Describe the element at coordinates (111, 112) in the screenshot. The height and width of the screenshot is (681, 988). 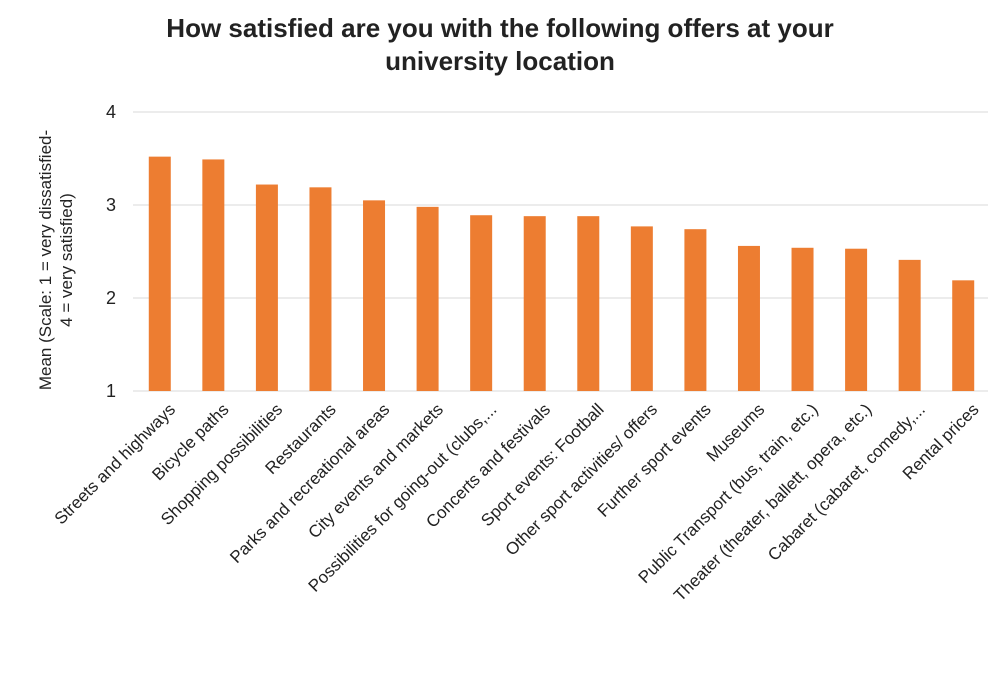
I see `y-tick-label: 4` at that location.